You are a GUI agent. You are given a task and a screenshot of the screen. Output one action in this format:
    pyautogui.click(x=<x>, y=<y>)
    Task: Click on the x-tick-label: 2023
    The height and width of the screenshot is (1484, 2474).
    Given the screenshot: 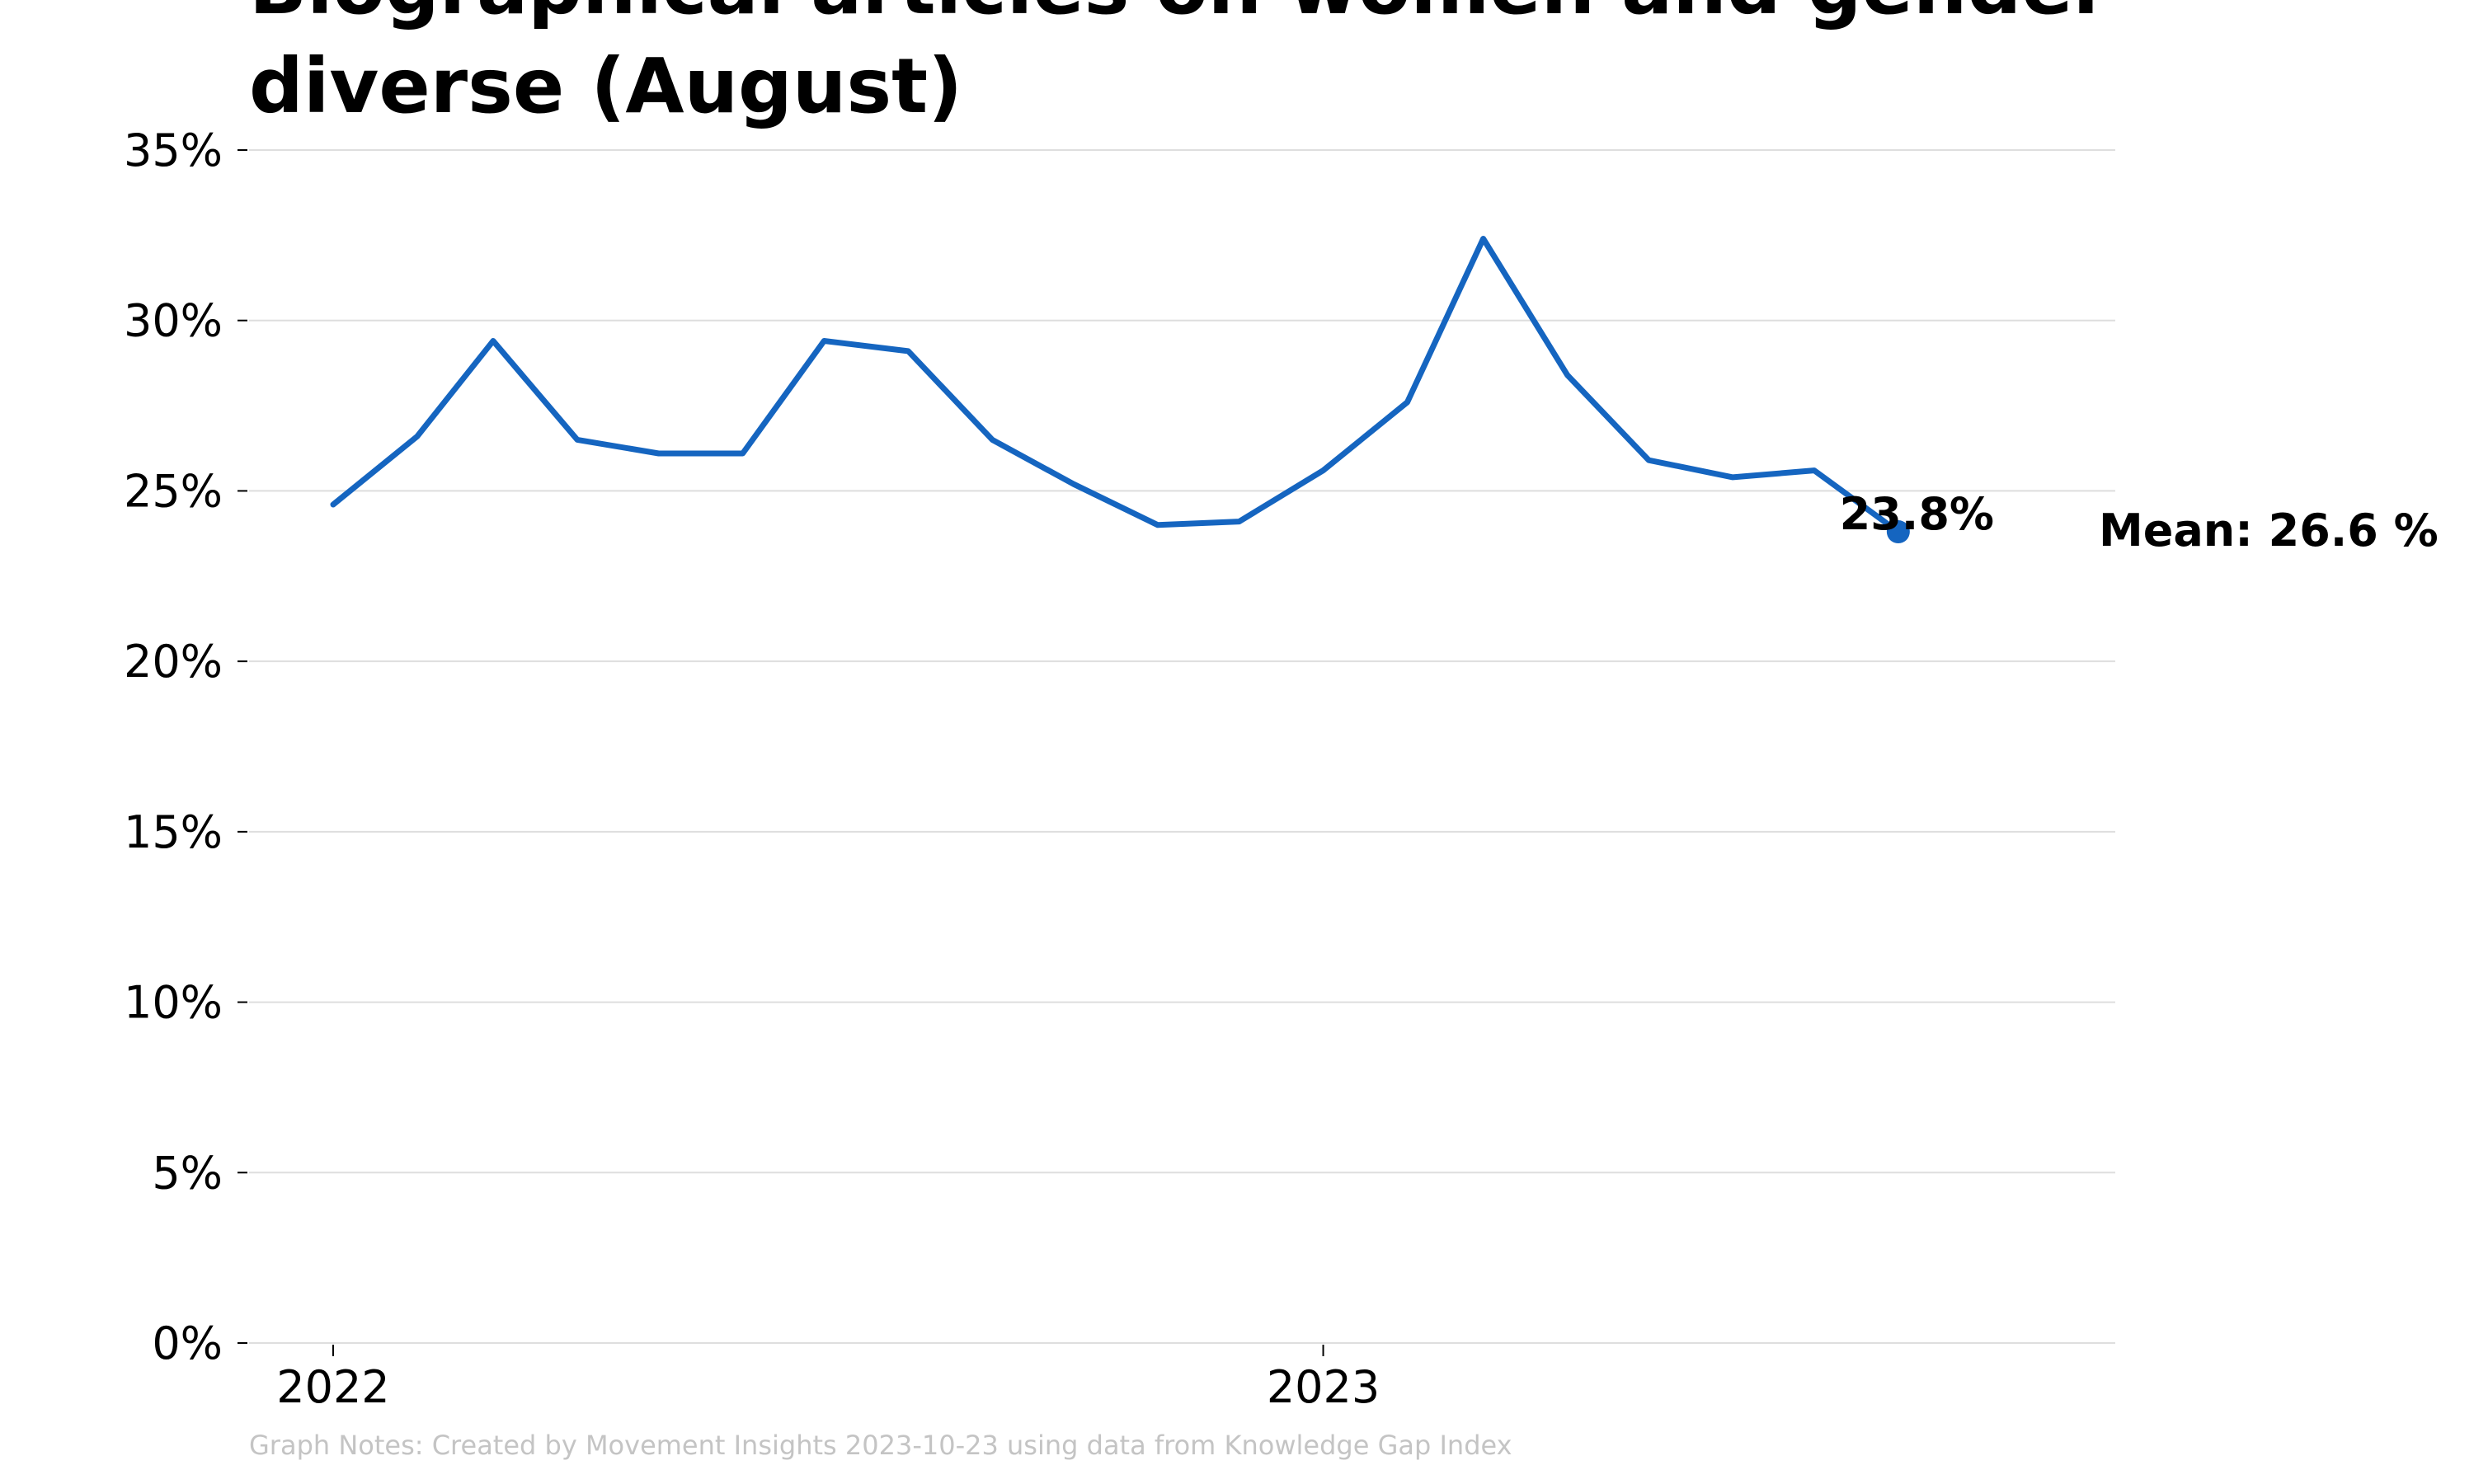 What is the action you would take?
    pyautogui.click(x=1323, y=1387)
    